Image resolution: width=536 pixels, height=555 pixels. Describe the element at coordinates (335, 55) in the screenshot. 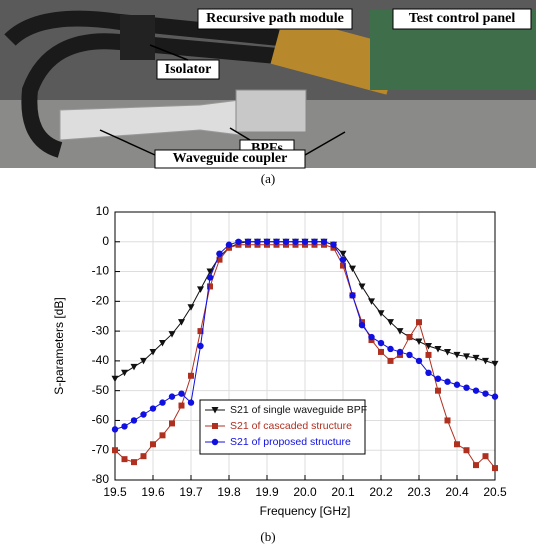

I see `module-body` at that location.